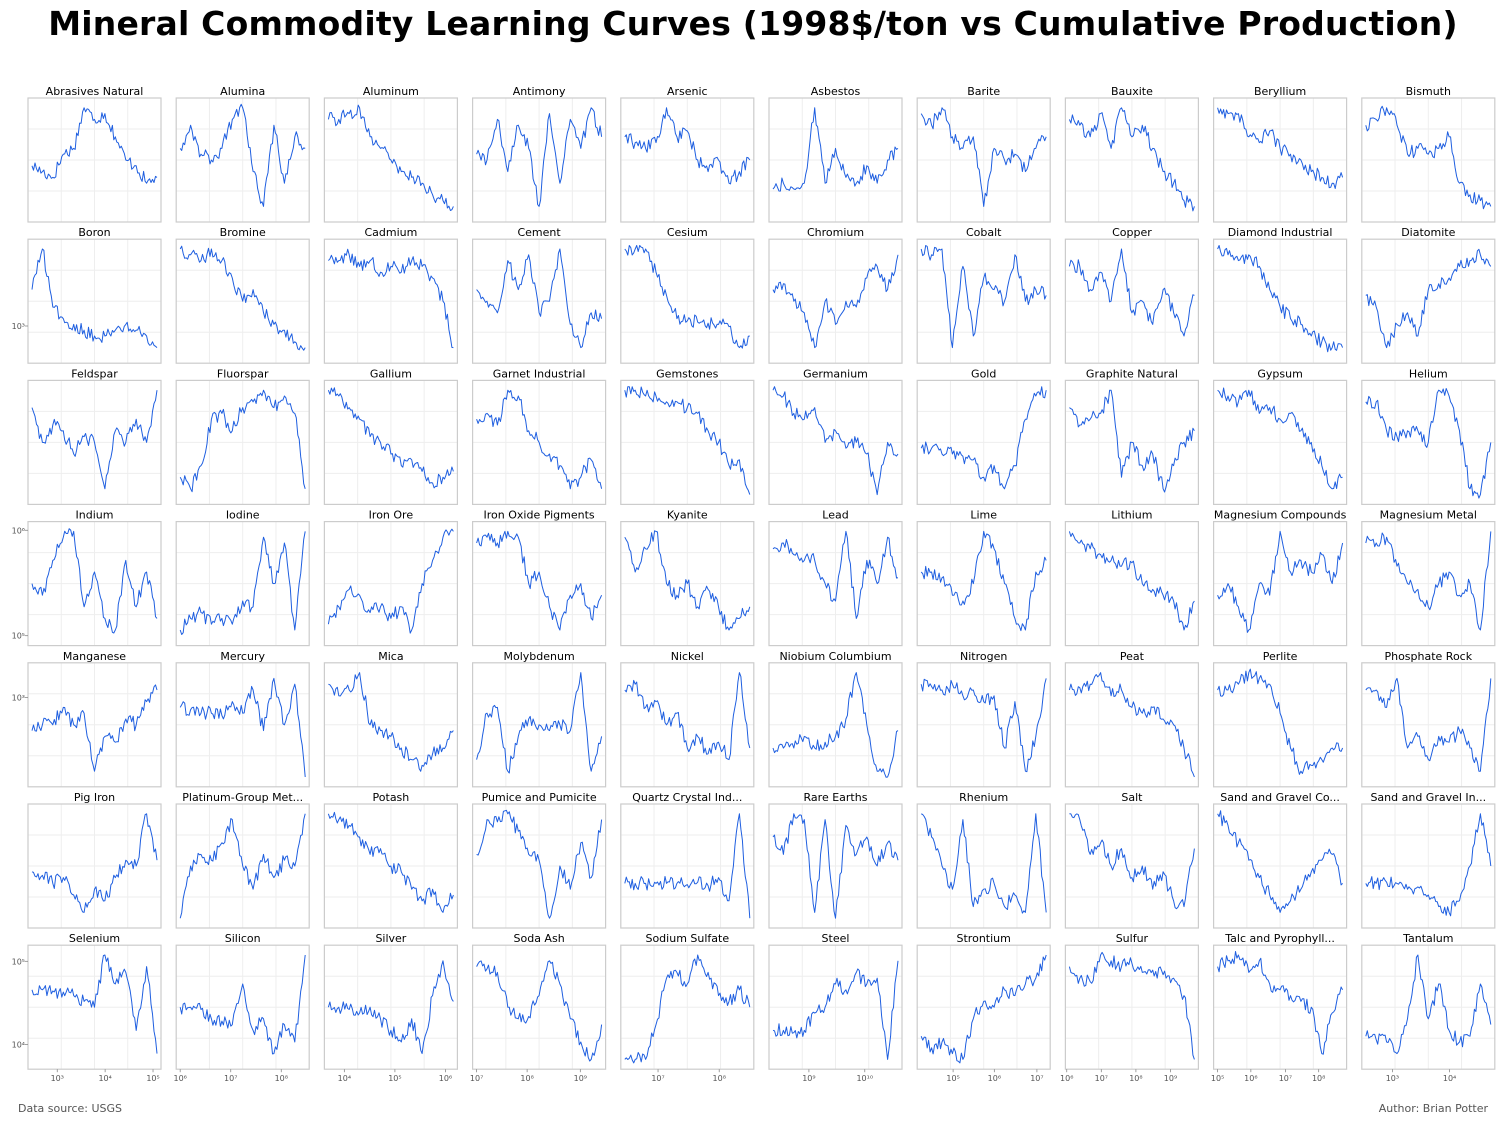  What do you see at coordinates (1392, 1078) in the screenshot?
I see `x-tick-label: 10³` at bounding box center [1392, 1078].